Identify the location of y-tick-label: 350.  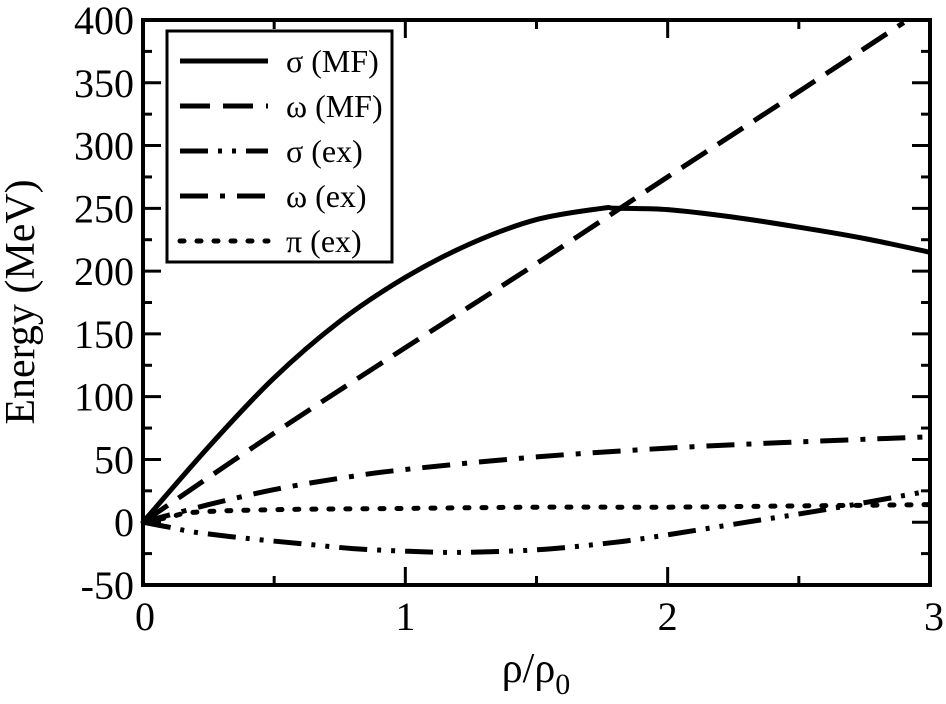
(104, 83).